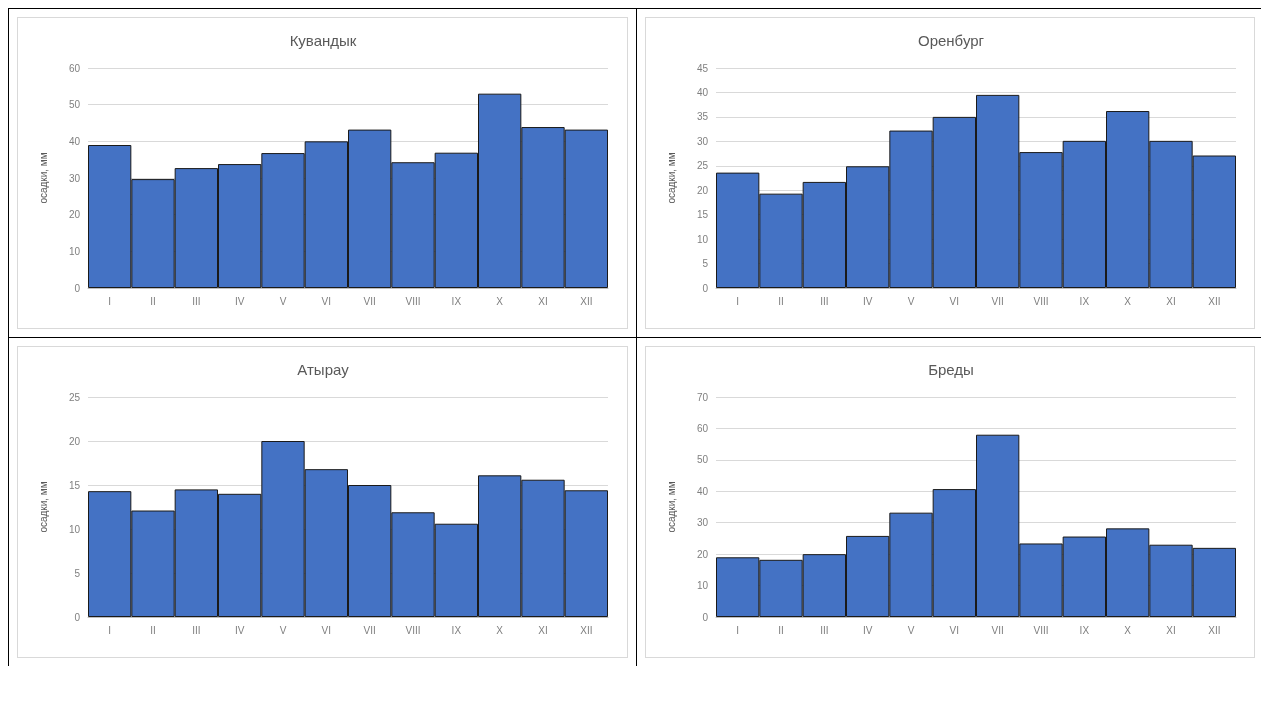 The height and width of the screenshot is (701, 1261). What do you see at coordinates (951, 40) in the screenshot?
I see `chart-title: Оренбург` at bounding box center [951, 40].